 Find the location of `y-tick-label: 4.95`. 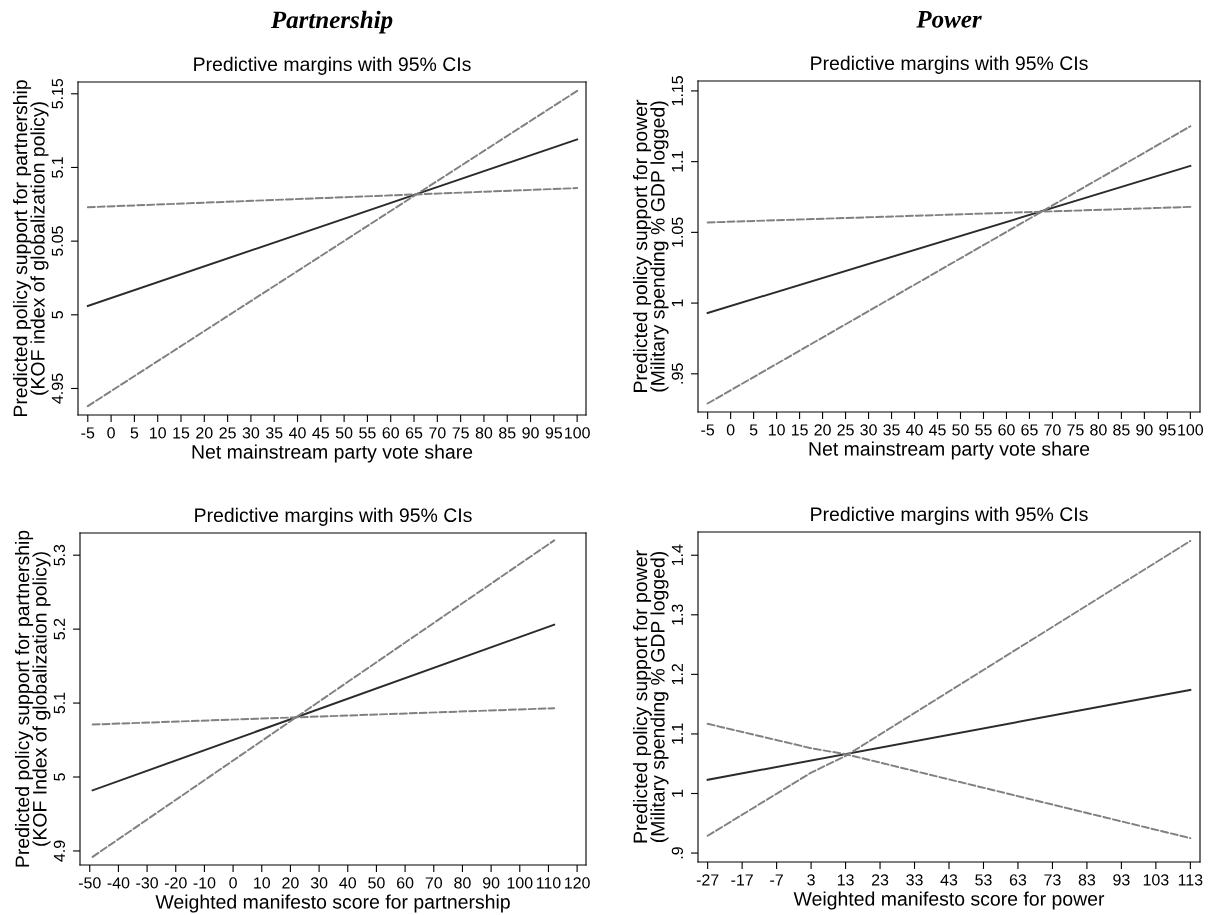

y-tick-label: 4.95 is located at coordinates (57, 388).